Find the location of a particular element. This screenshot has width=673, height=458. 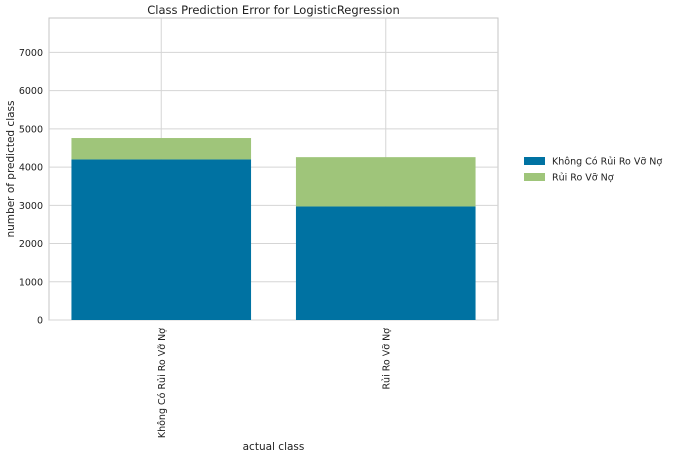

y-tick-label: 4000 is located at coordinates (31, 168).